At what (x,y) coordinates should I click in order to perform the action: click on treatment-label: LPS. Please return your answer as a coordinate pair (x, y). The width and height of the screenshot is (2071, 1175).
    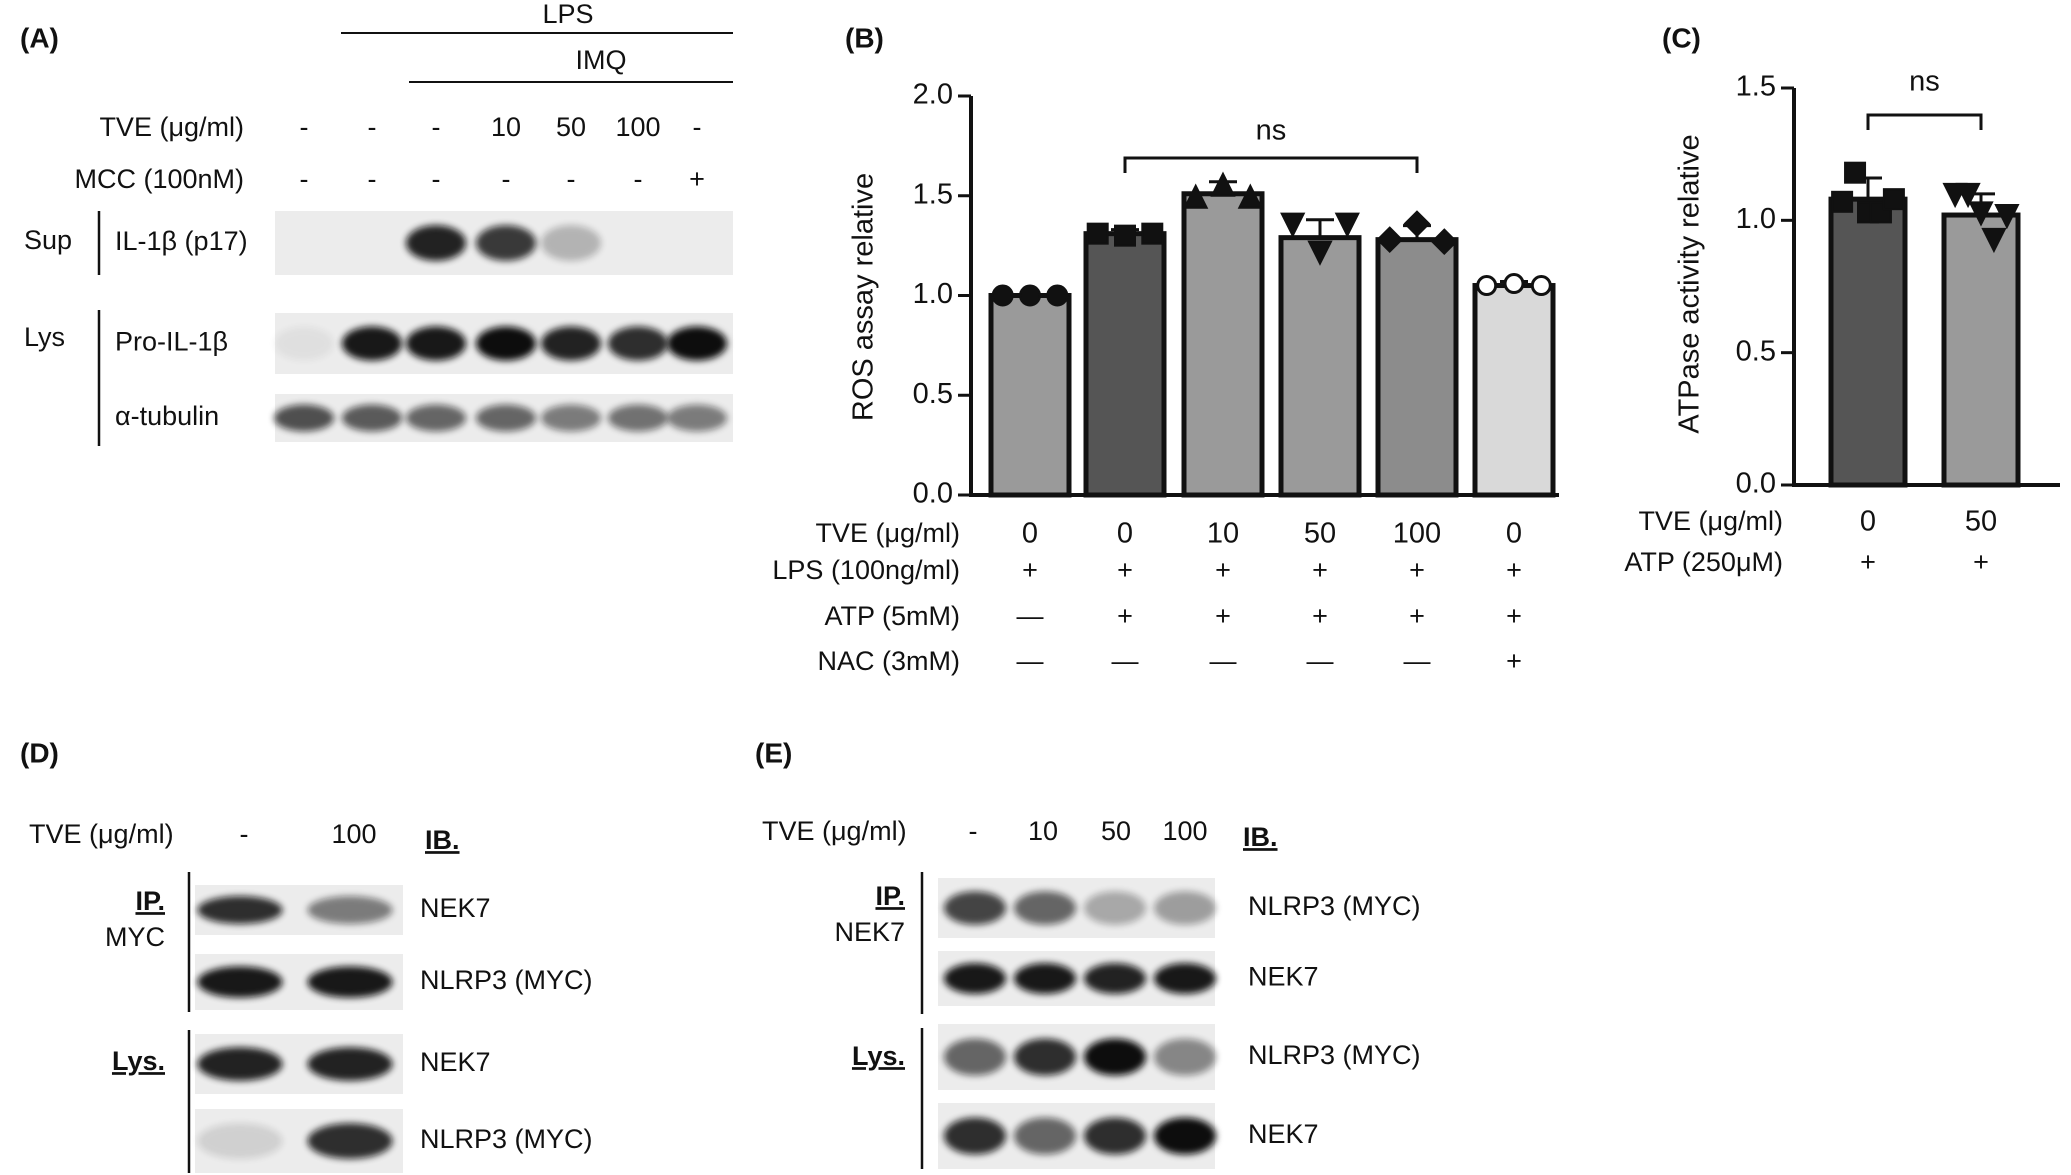
    Looking at the image, I should click on (567, 14).